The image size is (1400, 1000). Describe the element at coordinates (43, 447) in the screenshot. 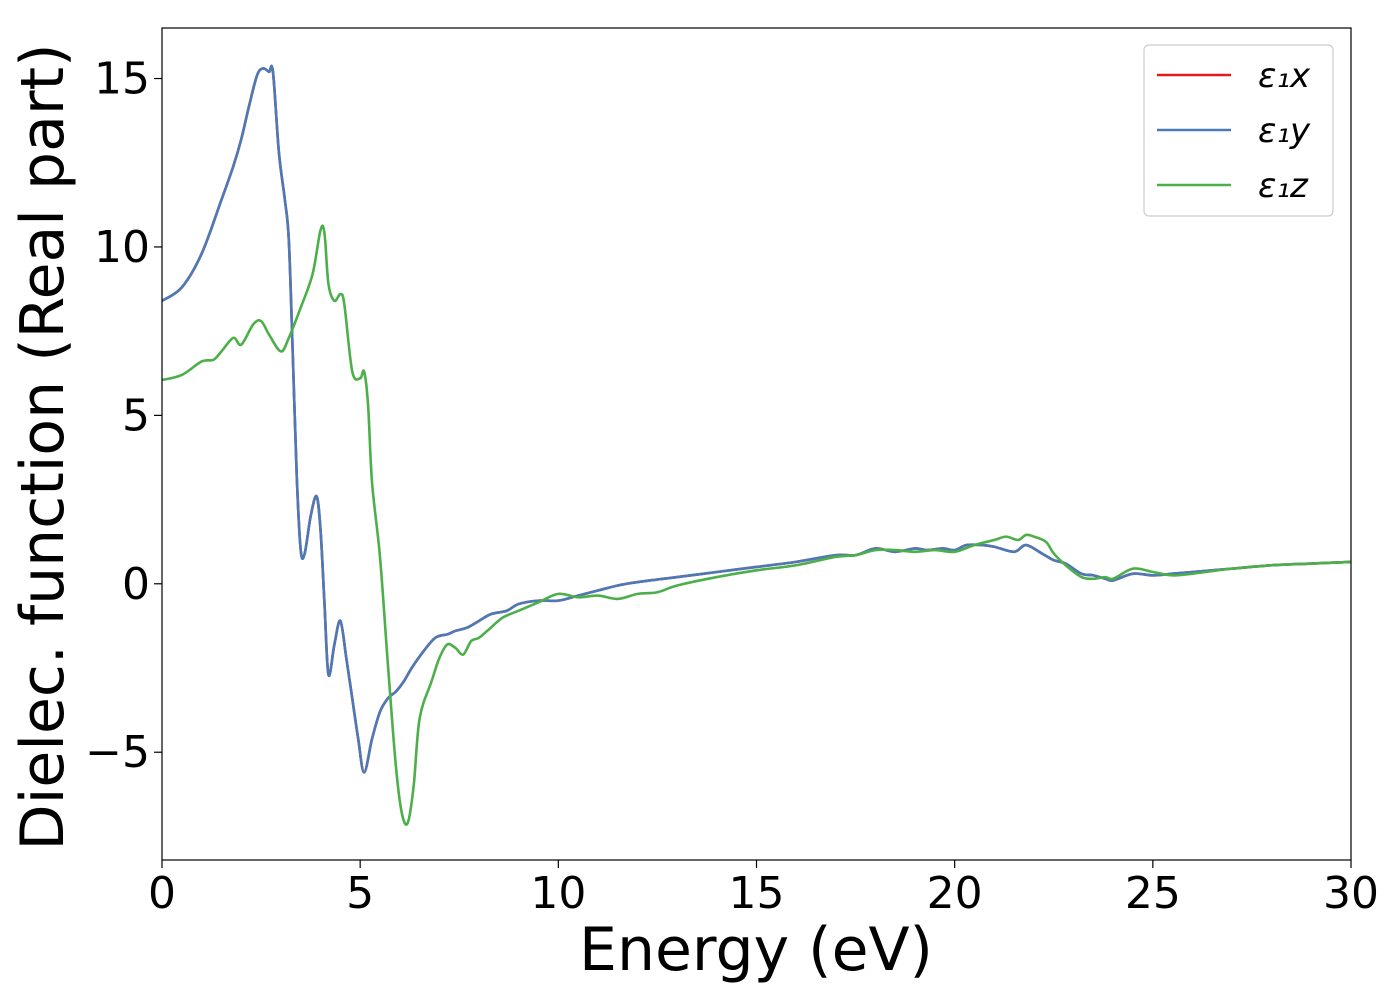

I see `y-axis-title: Dielec. function (Real part)` at that location.